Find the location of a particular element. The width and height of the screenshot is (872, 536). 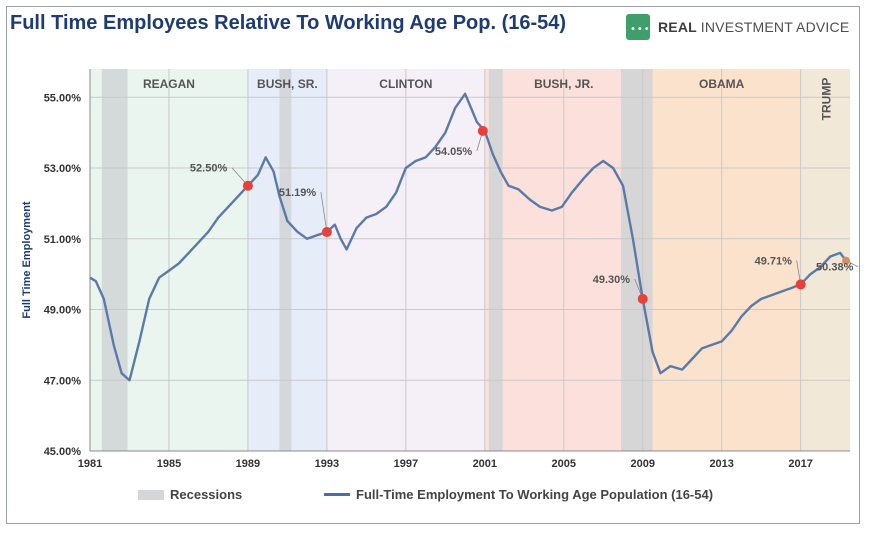

data-label: 52.50% is located at coordinates (209, 169).